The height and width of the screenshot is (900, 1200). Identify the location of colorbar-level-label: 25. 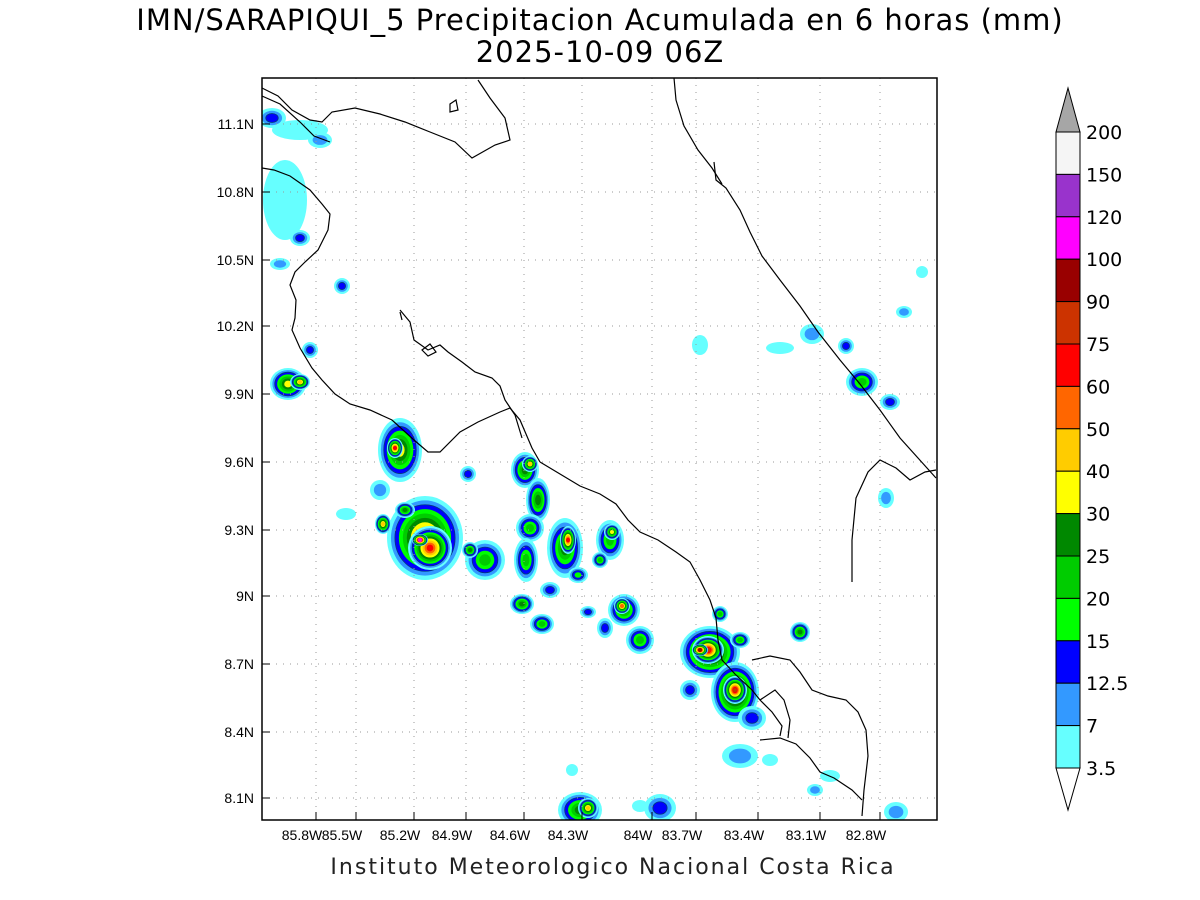
(1098, 557).